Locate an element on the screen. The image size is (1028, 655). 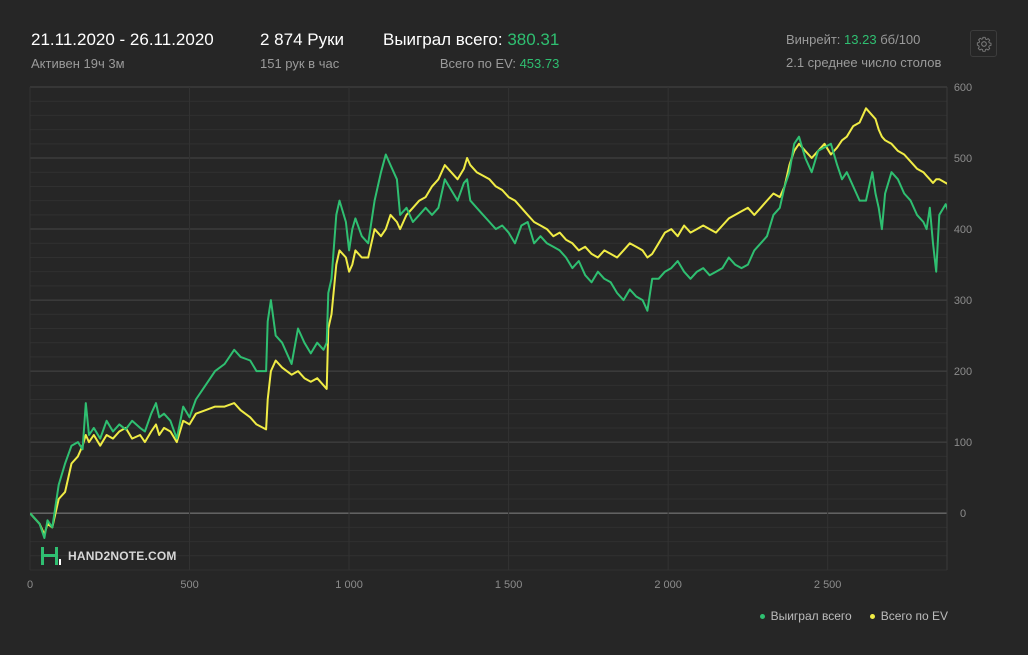
settings-button is located at coordinates (983, 43).